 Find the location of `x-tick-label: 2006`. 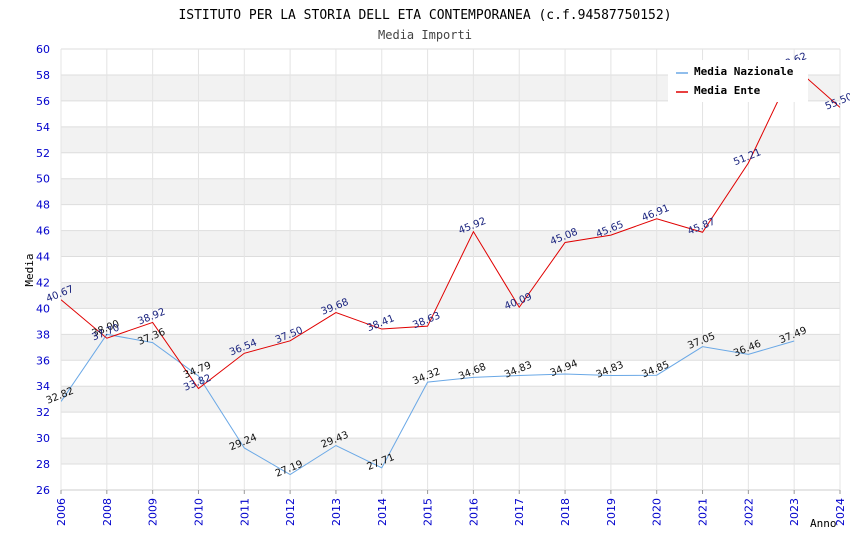

x-tick-label: 2006 is located at coordinates (61, 512).